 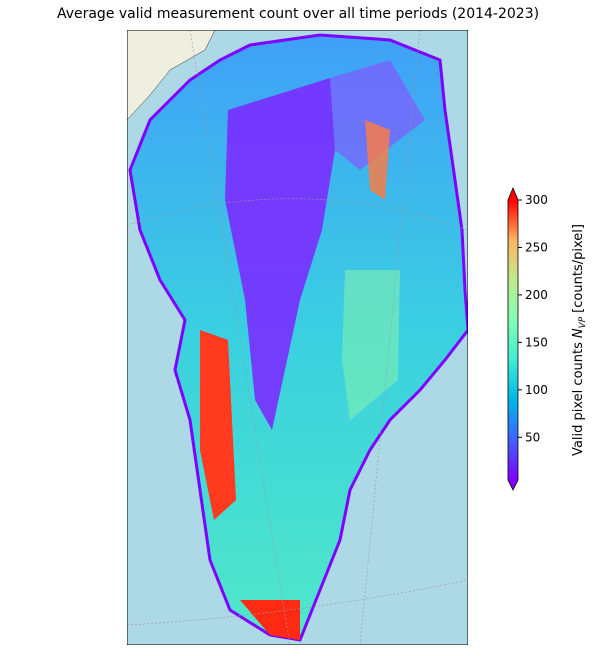 I want to click on land, so click(x=171, y=75).